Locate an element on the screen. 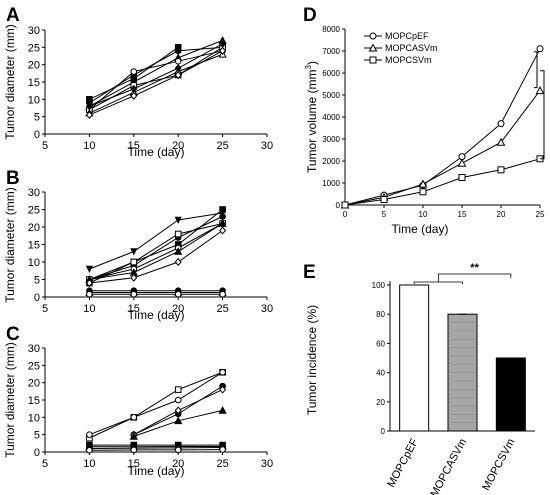 Image resolution: width=550 pixels, height=495 pixels. x-tick-label: 15 is located at coordinates (134, 146).